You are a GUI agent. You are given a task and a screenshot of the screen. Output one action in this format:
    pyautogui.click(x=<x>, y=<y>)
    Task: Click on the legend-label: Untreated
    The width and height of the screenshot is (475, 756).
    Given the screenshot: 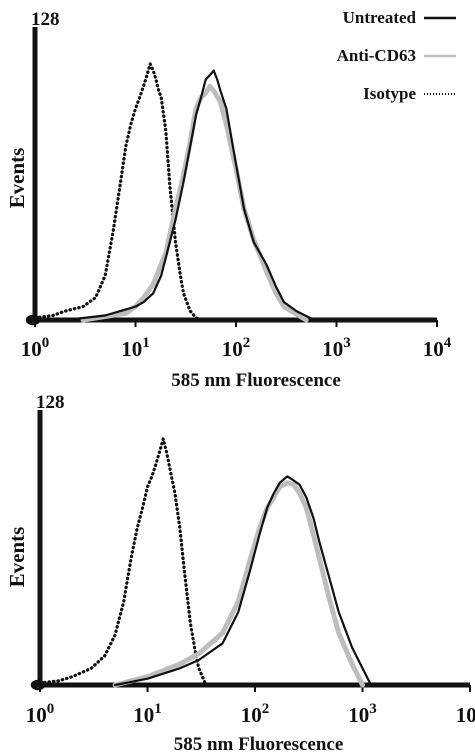 What is the action you would take?
    pyautogui.click(x=380, y=17)
    